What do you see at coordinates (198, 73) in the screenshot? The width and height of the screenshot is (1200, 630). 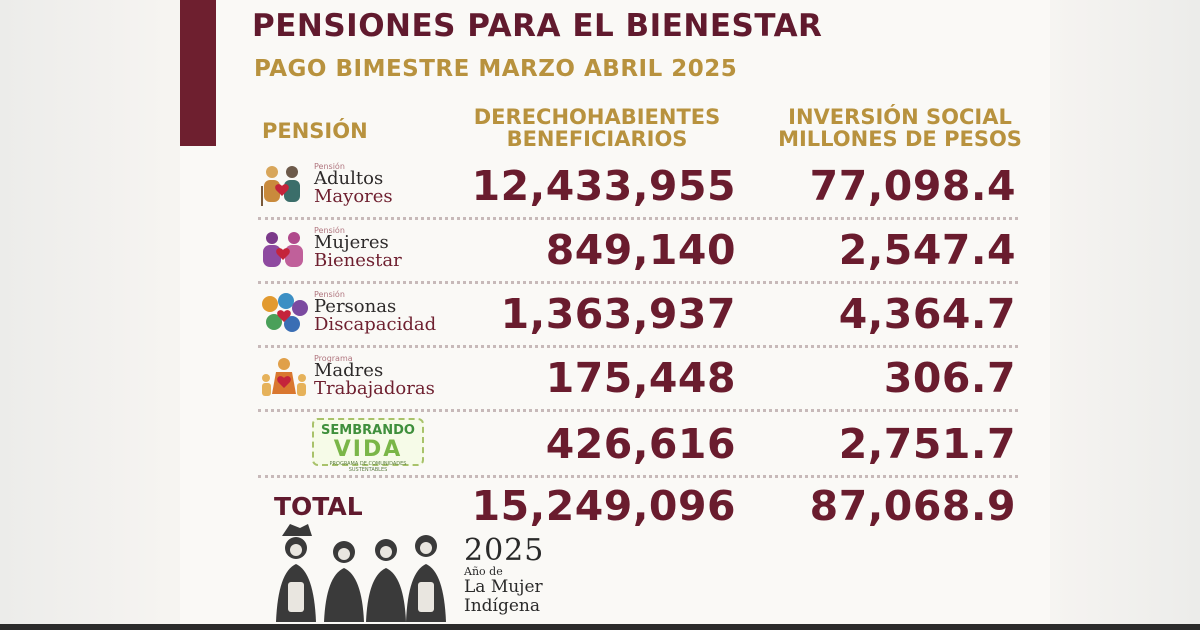 I see `accent-bar` at bounding box center [198, 73].